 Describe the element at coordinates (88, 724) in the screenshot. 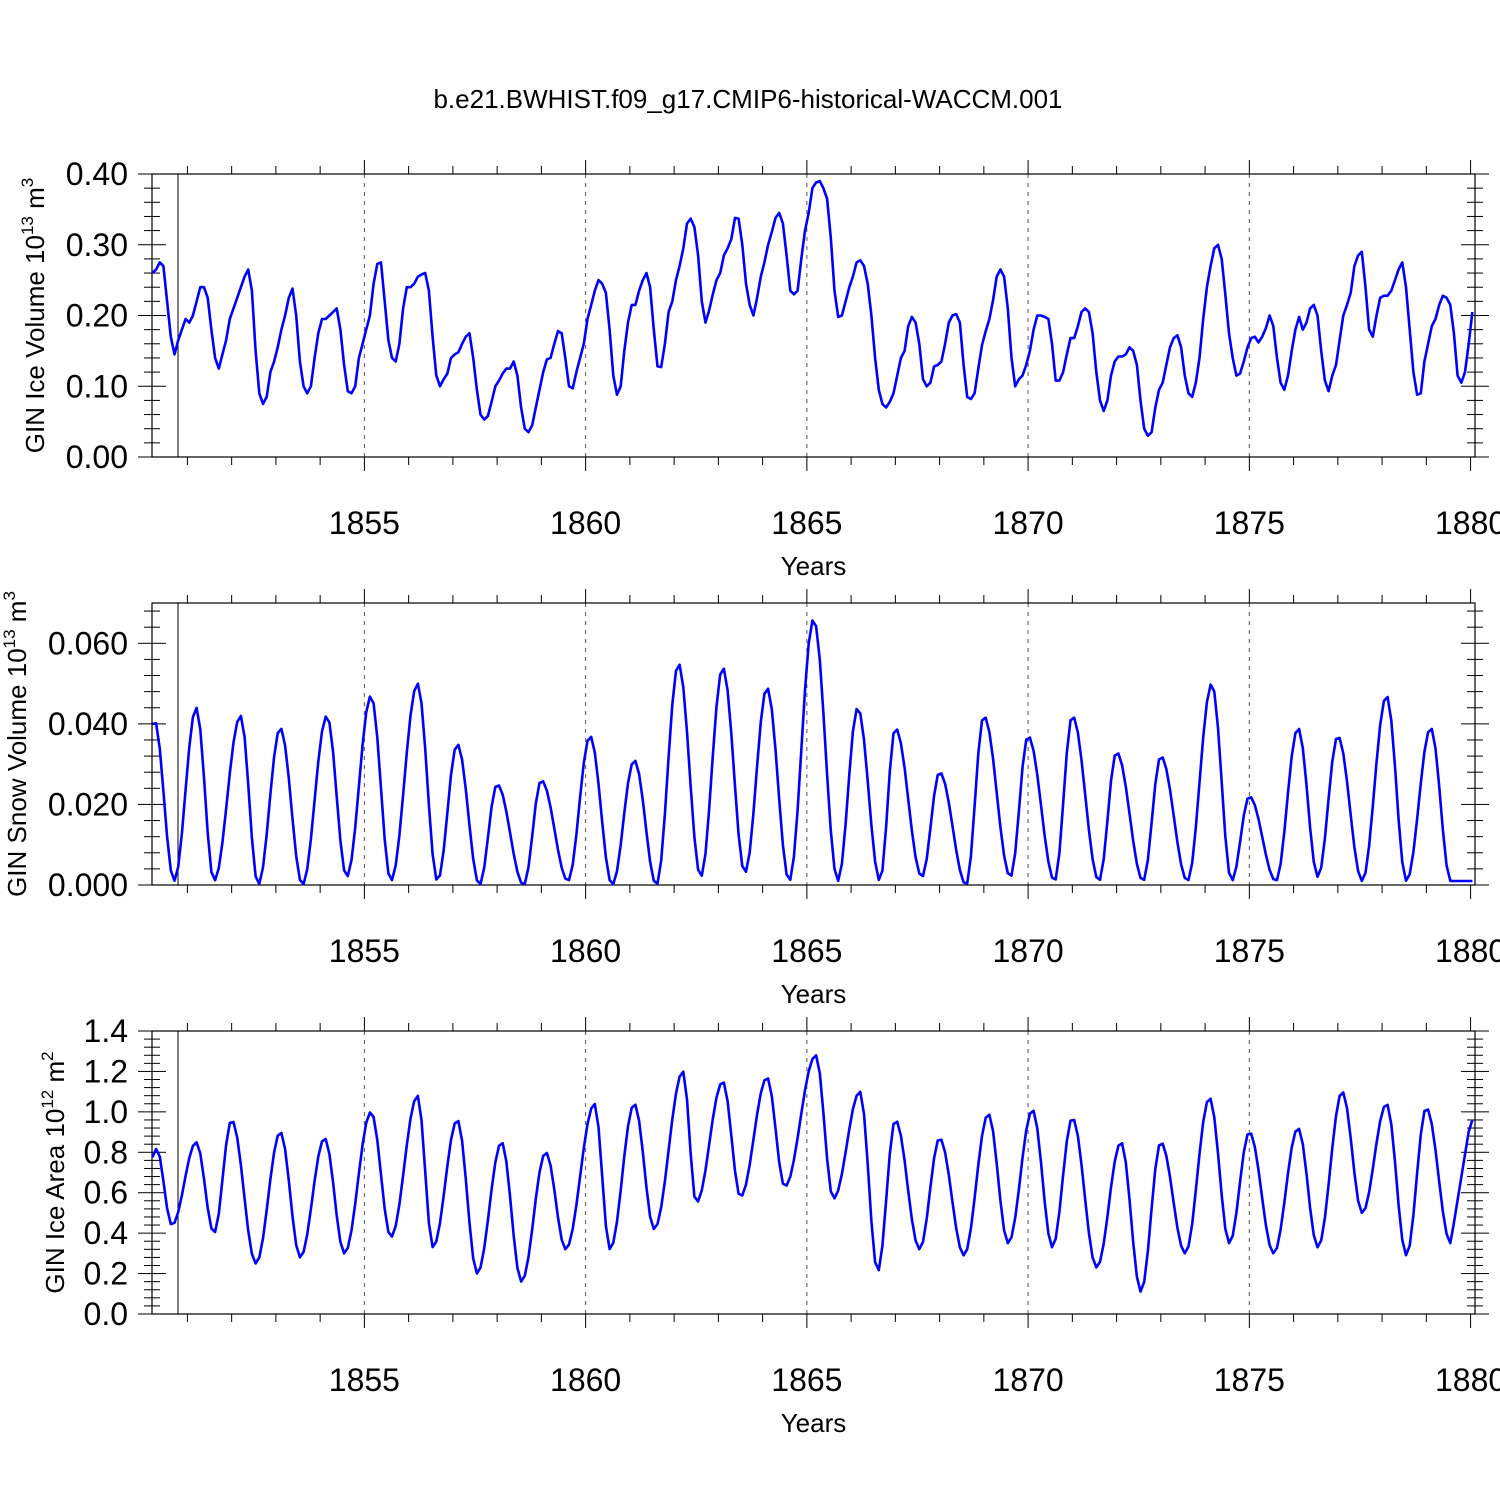

I see `y-tick-label: 0.040` at that location.